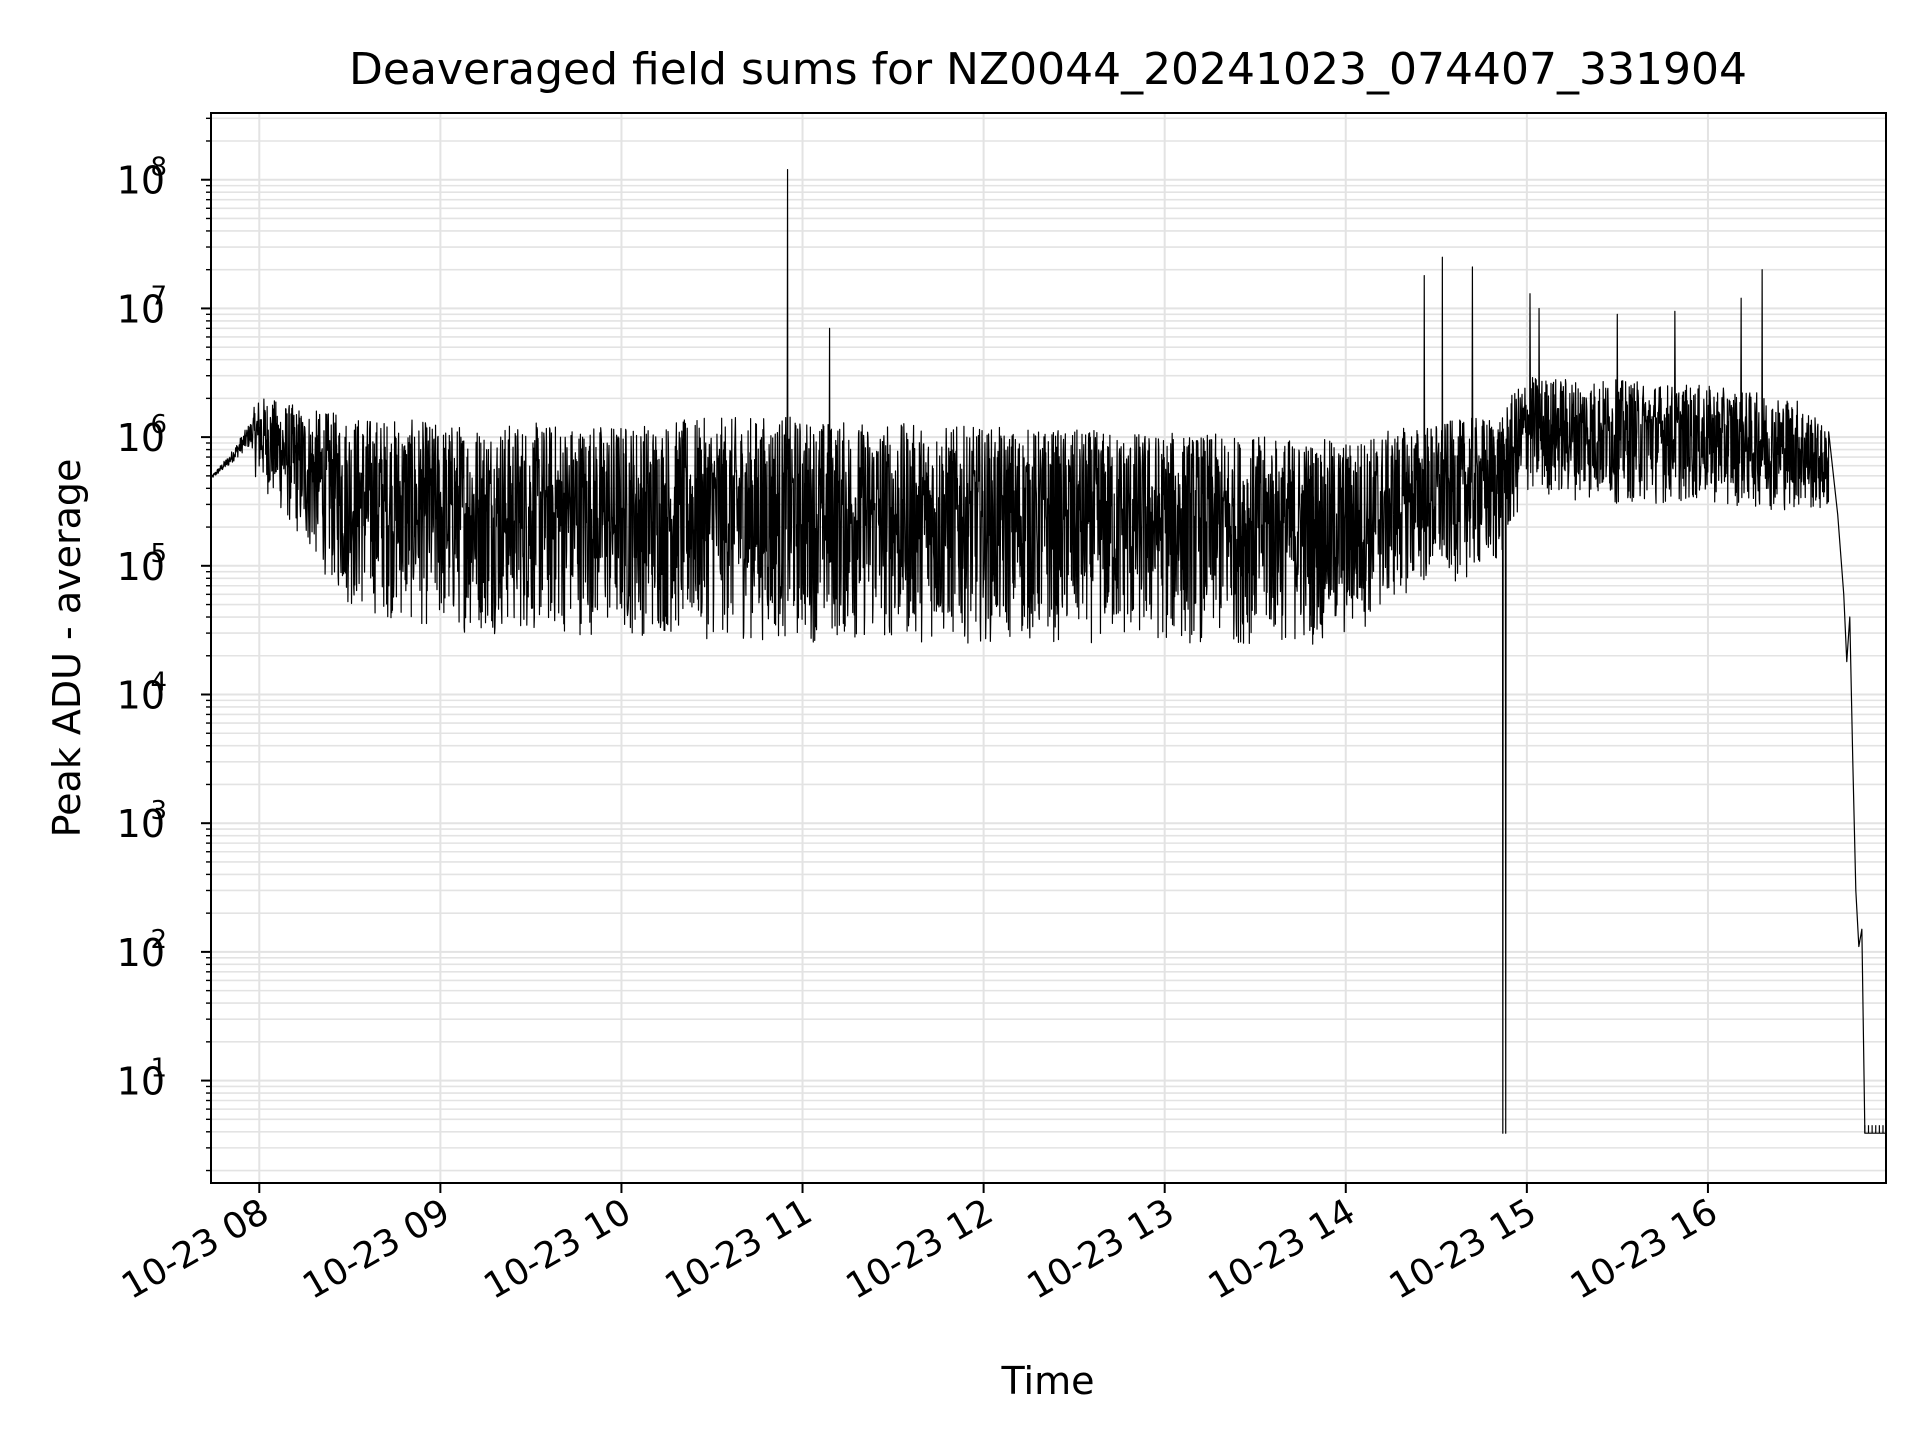 The height and width of the screenshot is (1444, 1920). What do you see at coordinates (67, 648) in the screenshot?
I see `y-axis-label: Peak ADU - average` at bounding box center [67, 648].